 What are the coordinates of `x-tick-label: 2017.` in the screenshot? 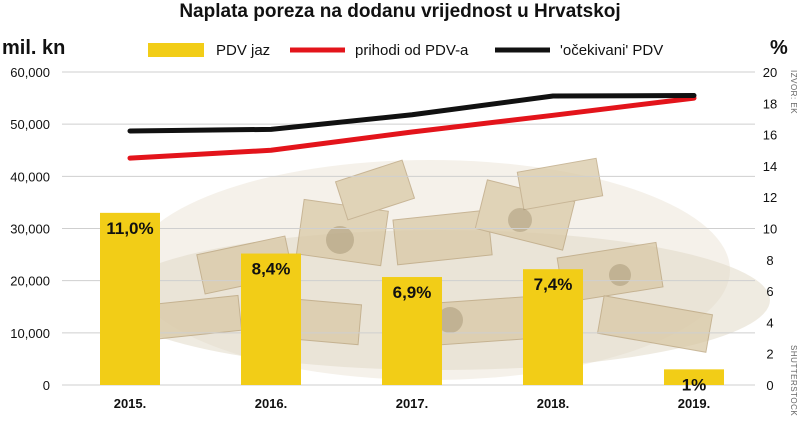 It's located at (412, 403).